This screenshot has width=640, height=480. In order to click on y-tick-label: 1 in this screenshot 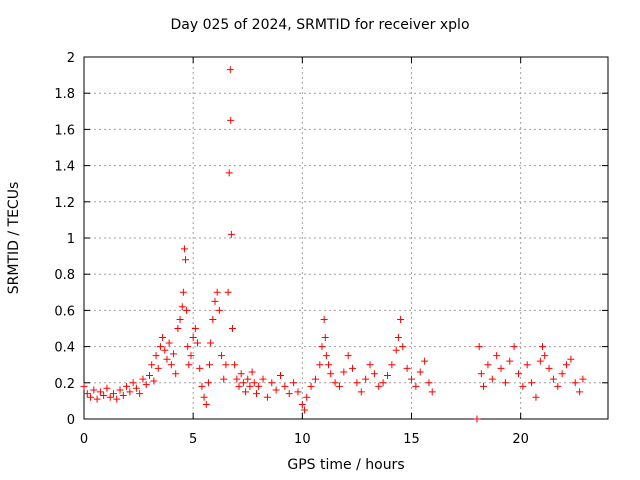, I will do `click(71, 239)`.